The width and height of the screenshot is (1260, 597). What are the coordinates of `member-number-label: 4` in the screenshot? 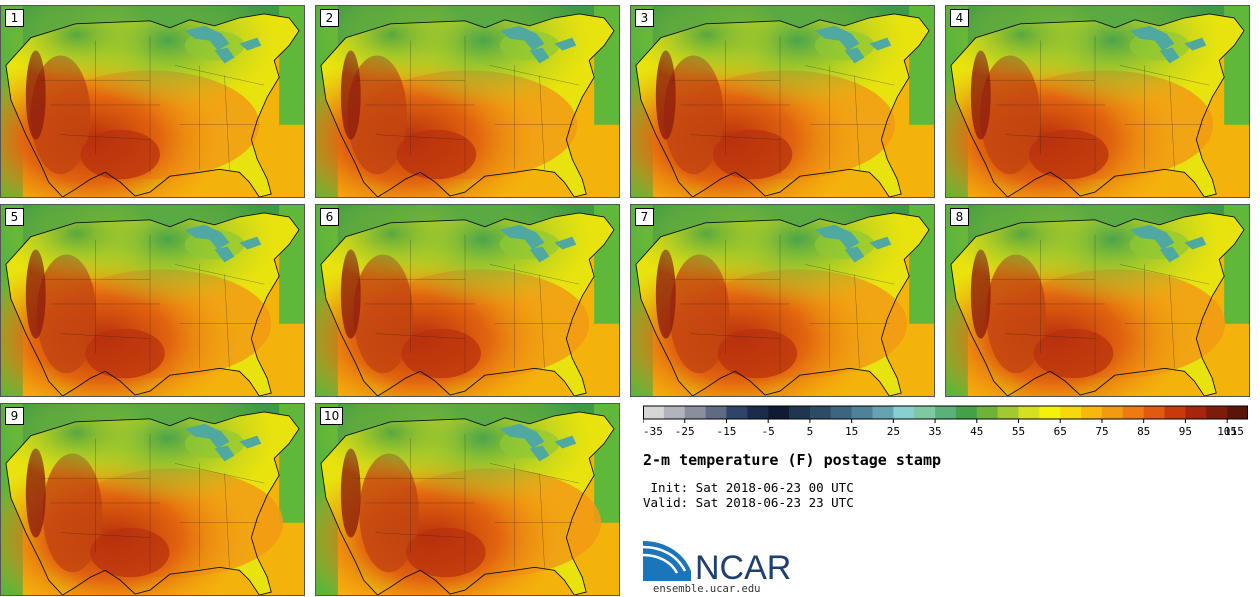 It's located at (959, 18).